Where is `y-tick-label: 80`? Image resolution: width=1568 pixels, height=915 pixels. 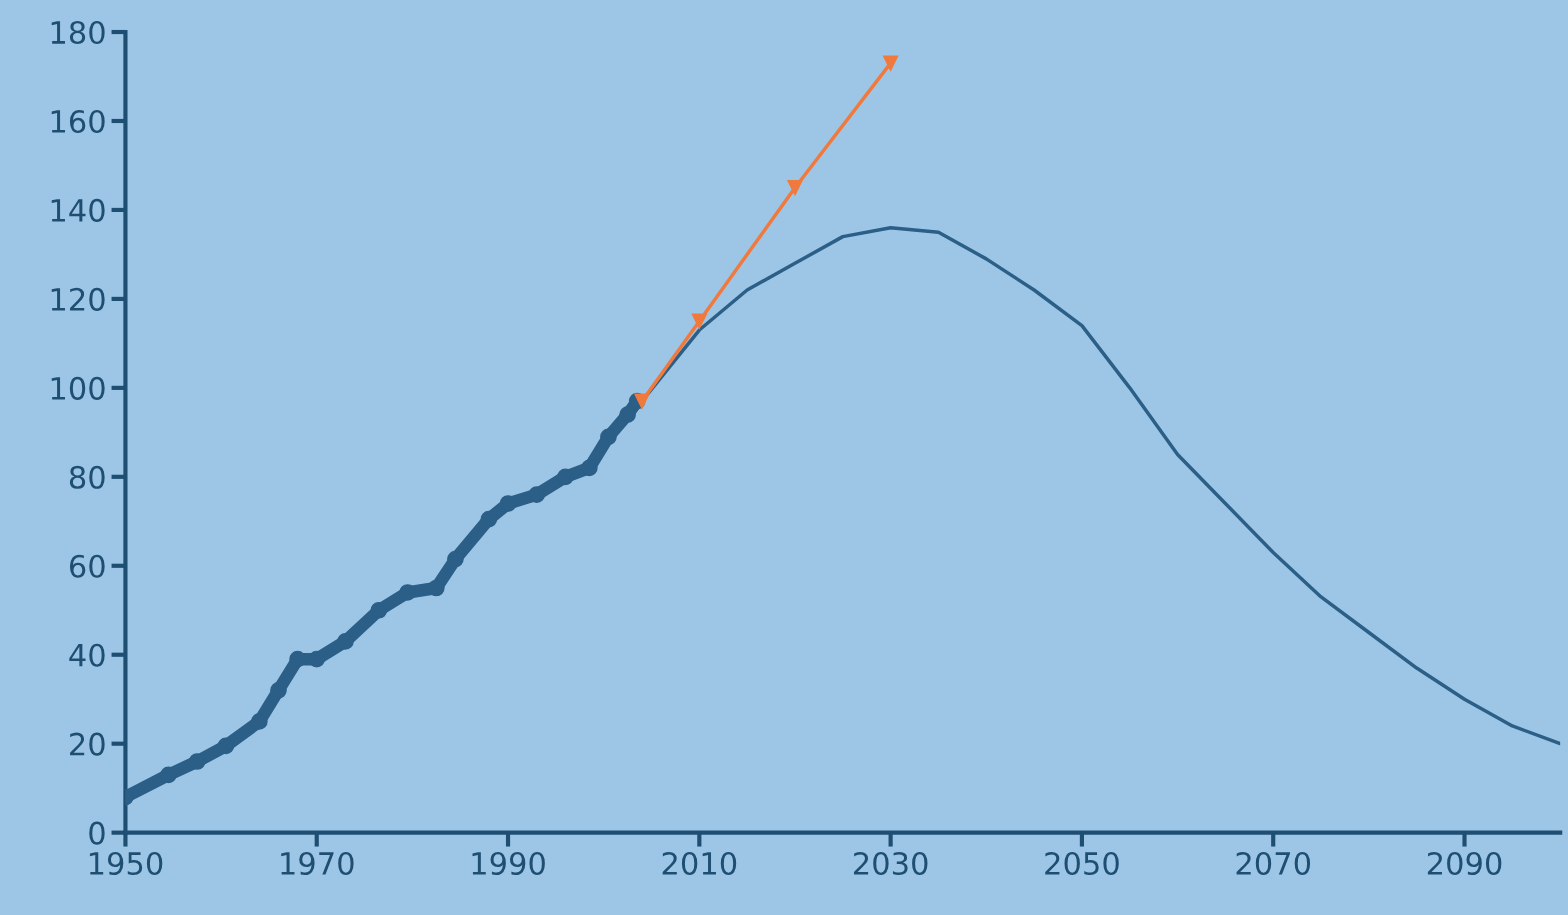 y-tick-label: 80 is located at coordinates (87, 477).